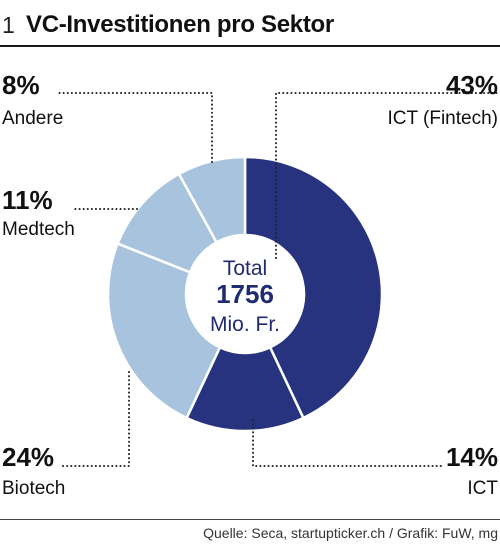 The image size is (500, 545). Describe the element at coordinates (442, 118) in the screenshot. I see `category-label-ict-fintech: ICT (Fintech)` at that location.